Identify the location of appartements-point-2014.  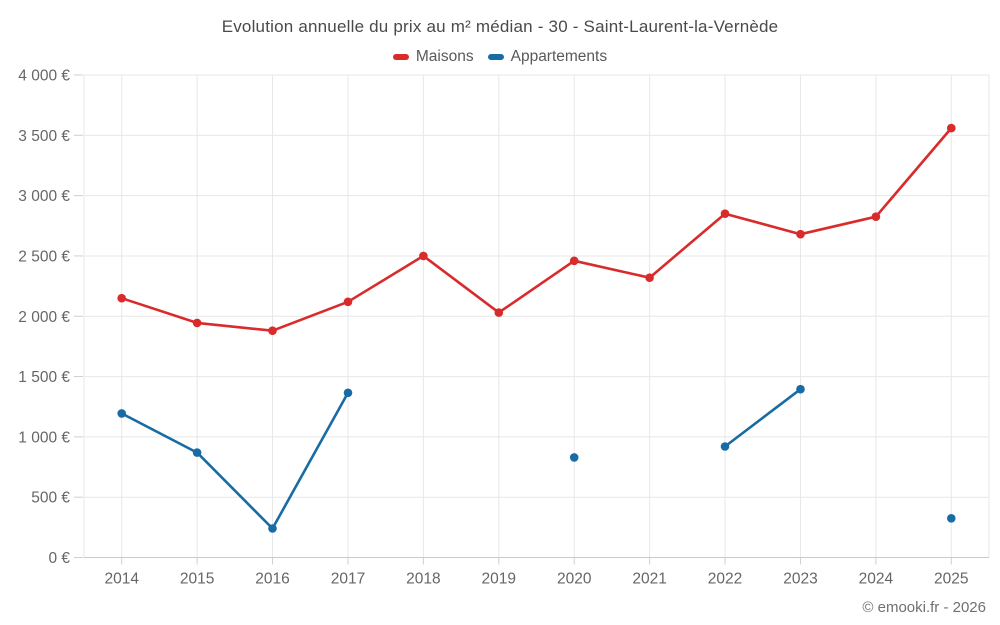
(121, 413).